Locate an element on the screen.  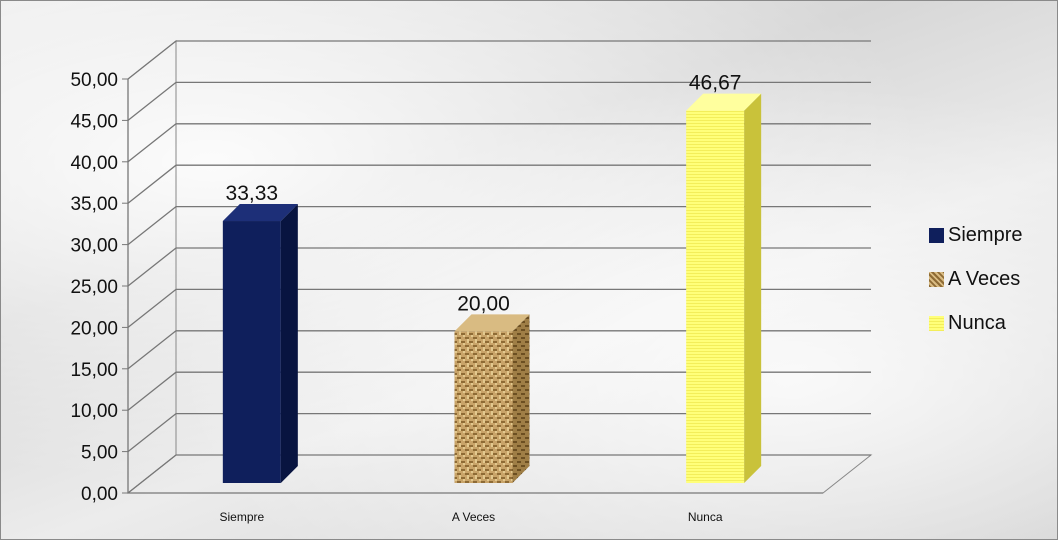
legend-item-nunca: Nunca is located at coordinates (975, 323).